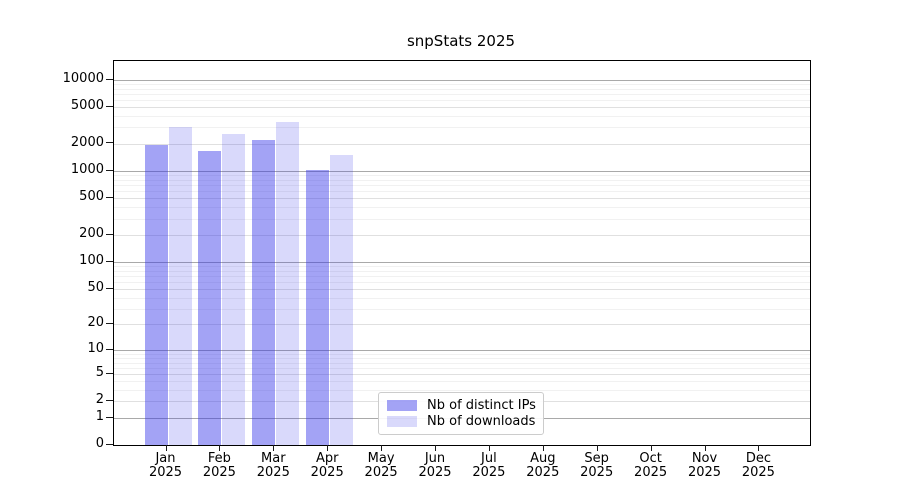 The image size is (900, 500). I want to click on y-tick-label-0: 0, so click(99, 443).